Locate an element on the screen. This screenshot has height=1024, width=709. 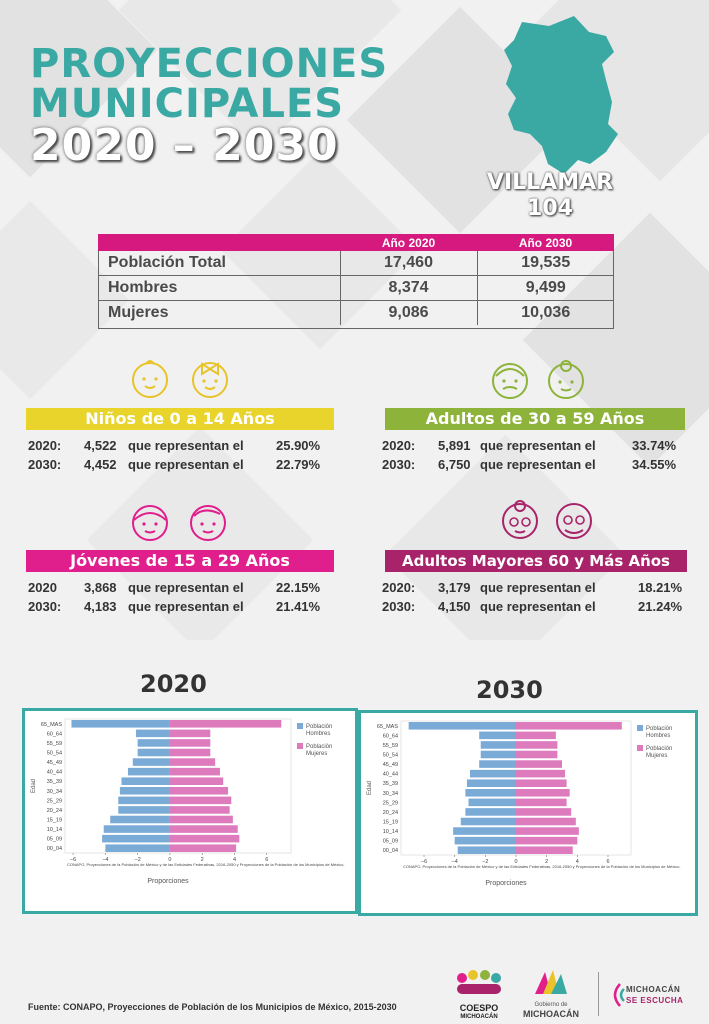
group-adults-band: Adultos de 30 a 59 Años is located at coordinates (535, 419).